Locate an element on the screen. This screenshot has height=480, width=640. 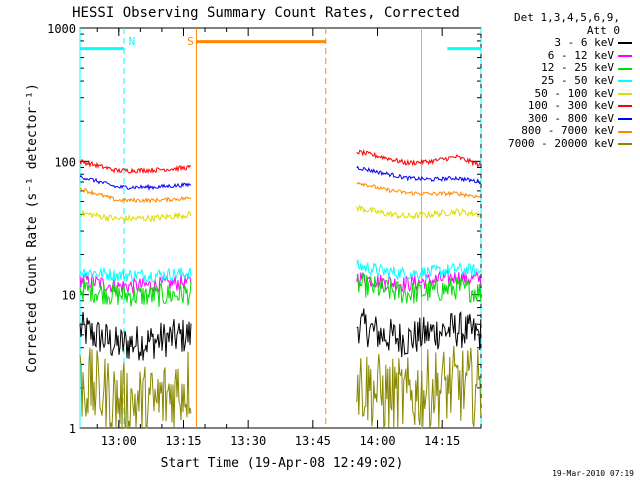
y-tick-label: 100 is located at coordinates (65, 162).